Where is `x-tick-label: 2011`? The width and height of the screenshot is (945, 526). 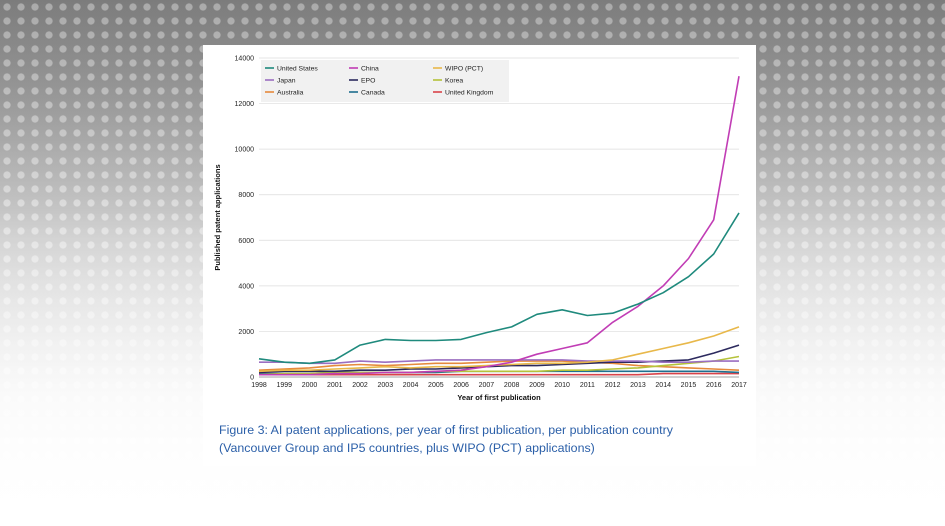 x-tick-label: 2011 is located at coordinates (587, 385).